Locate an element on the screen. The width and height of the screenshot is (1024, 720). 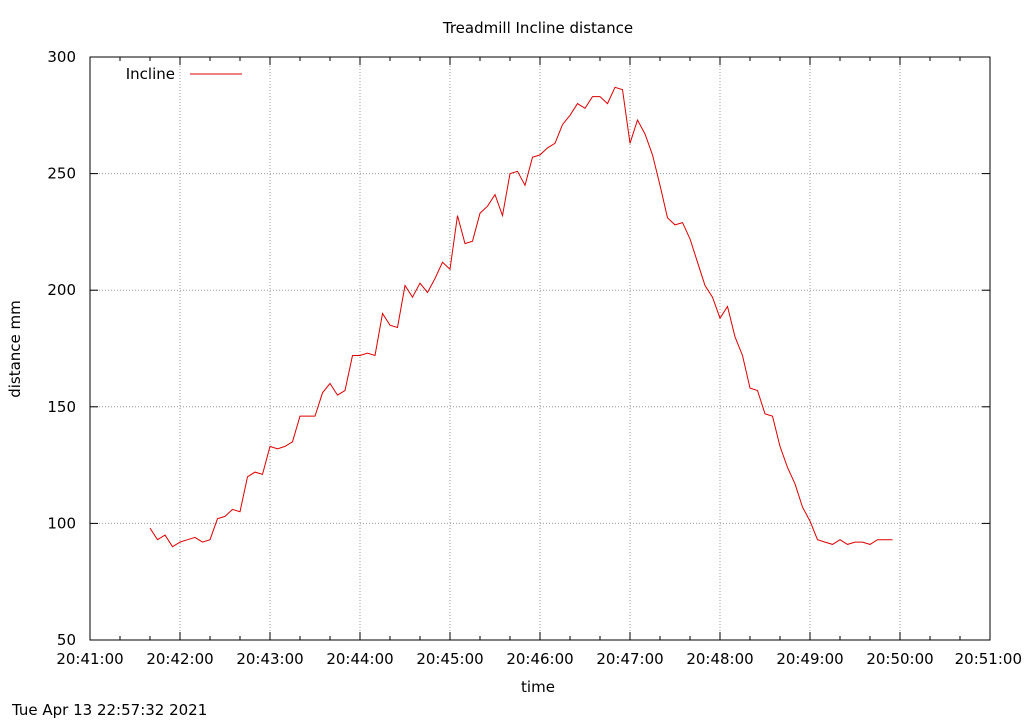
chart-title: Treadmill Incline distance is located at coordinates (537, 28).